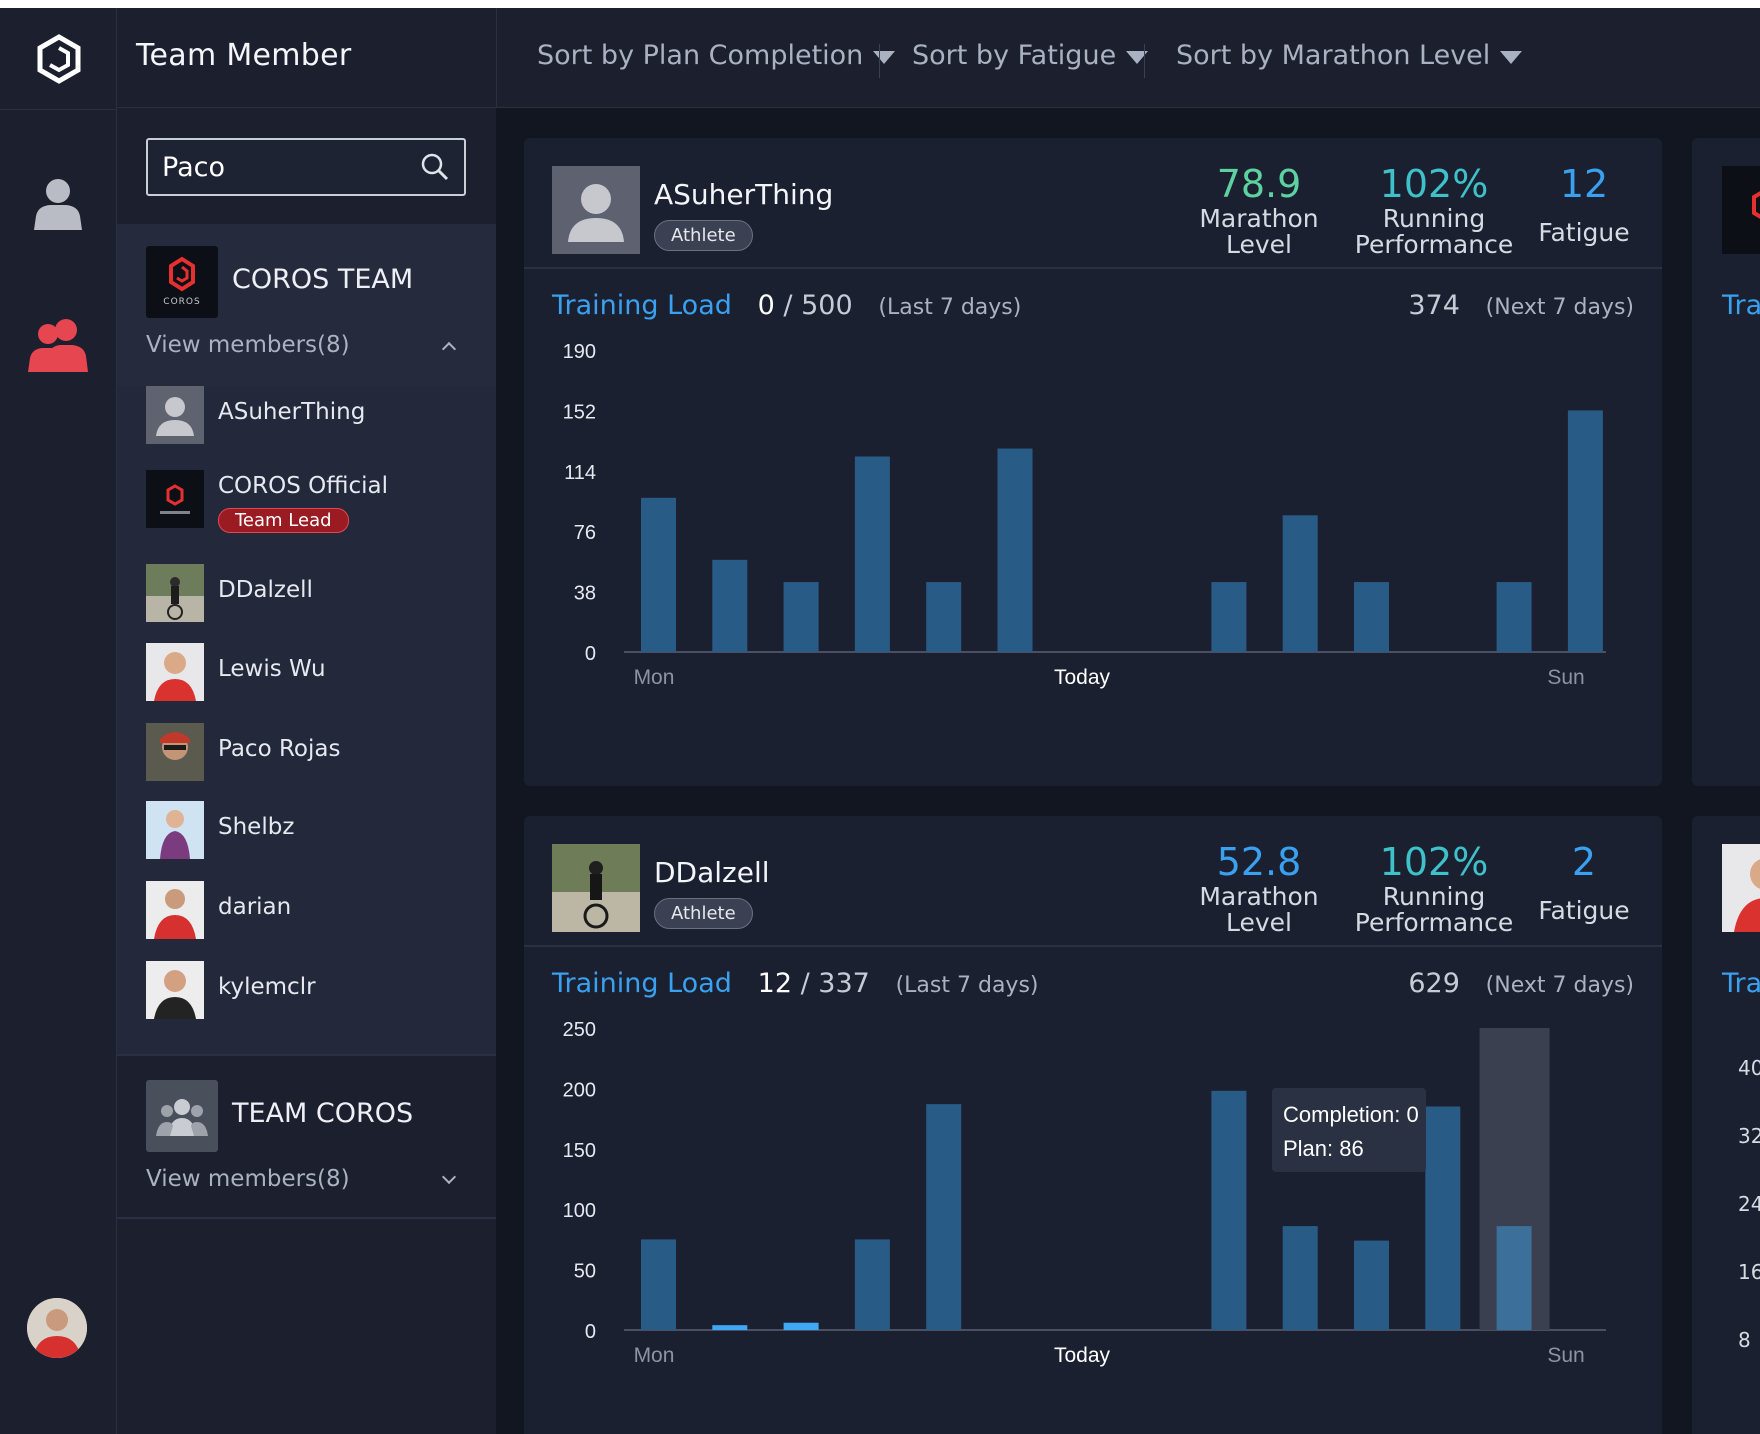 Image resolution: width=1760 pixels, height=1434 pixels. Describe the element at coordinates (700, 55) in the screenshot. I see `sort-plan-completion-label: Sort by Plan Completion` at that location.